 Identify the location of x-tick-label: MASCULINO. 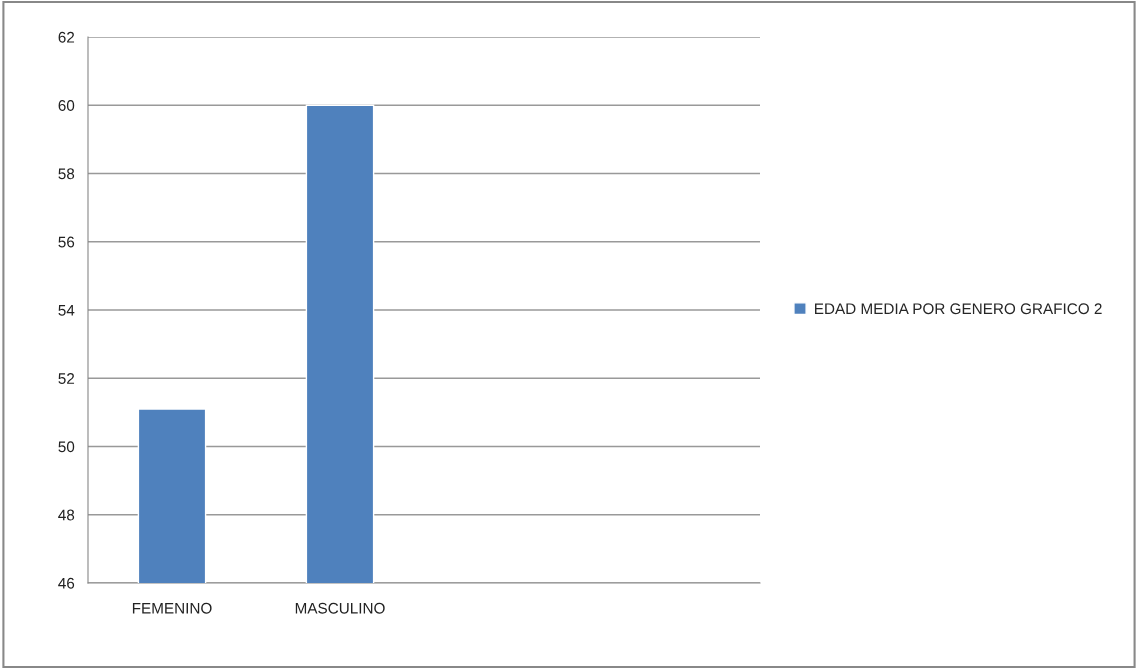
(340, 608).